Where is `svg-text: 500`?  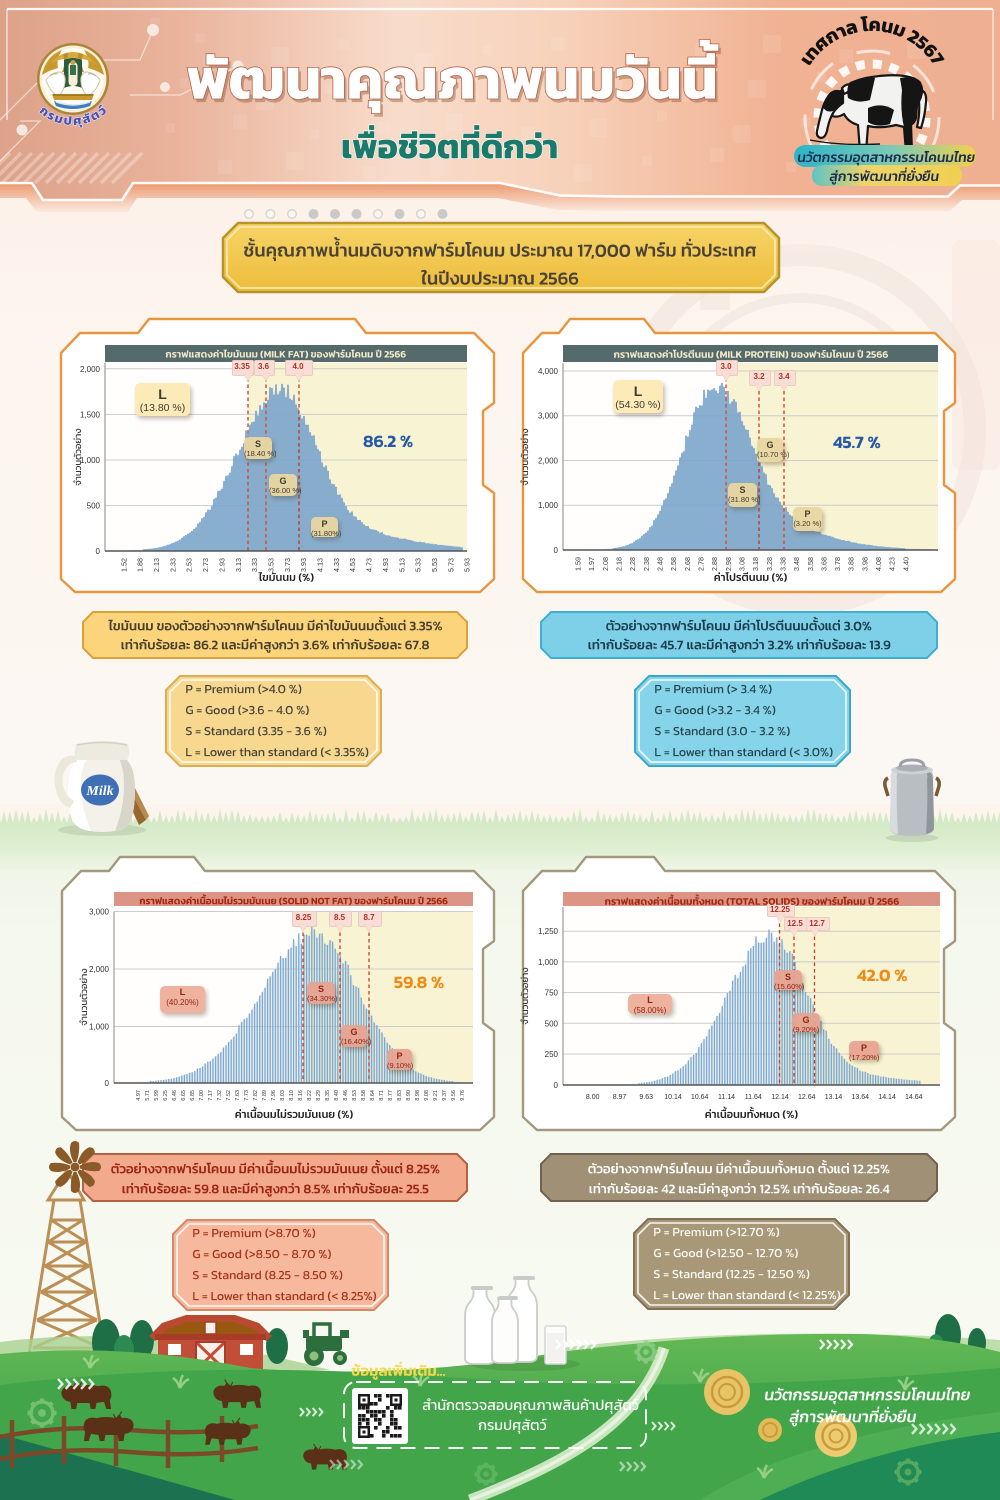
svg-text: 500 is located at coordinates (94, 506).